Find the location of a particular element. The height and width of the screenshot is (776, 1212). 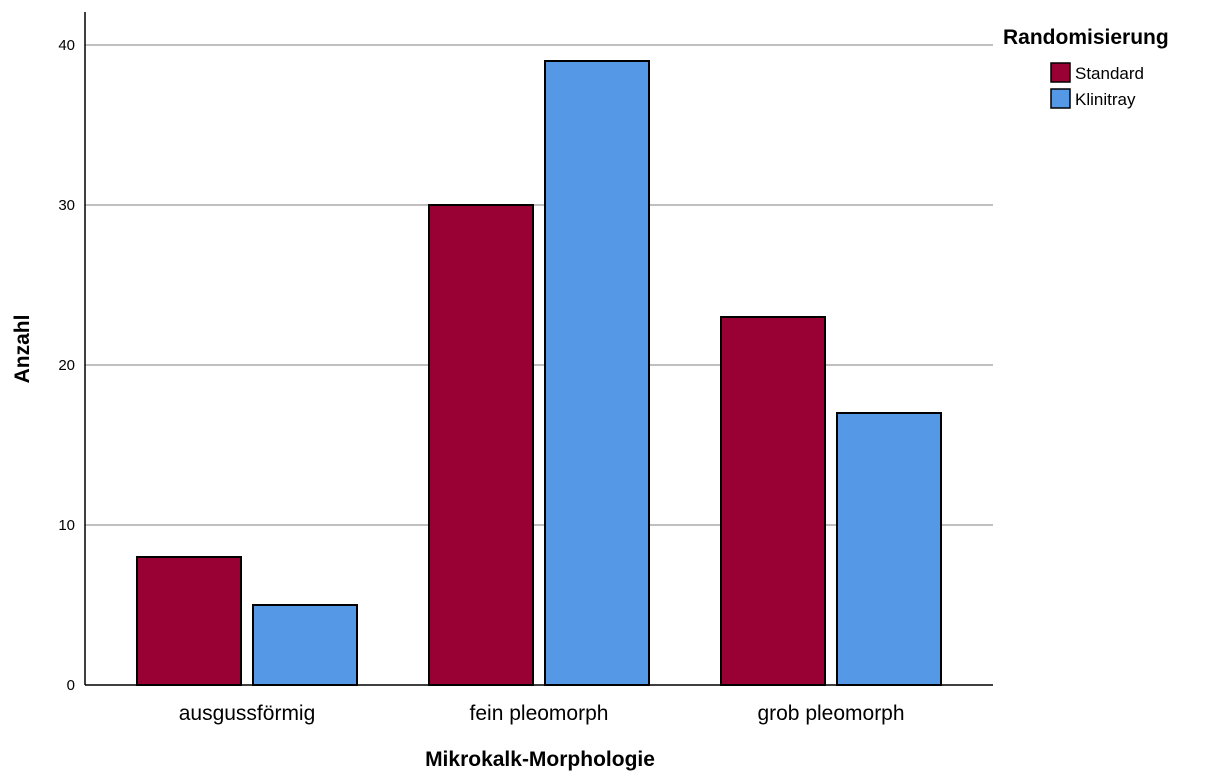

y-tick-label: 10 is located at coordinates (66, 525).